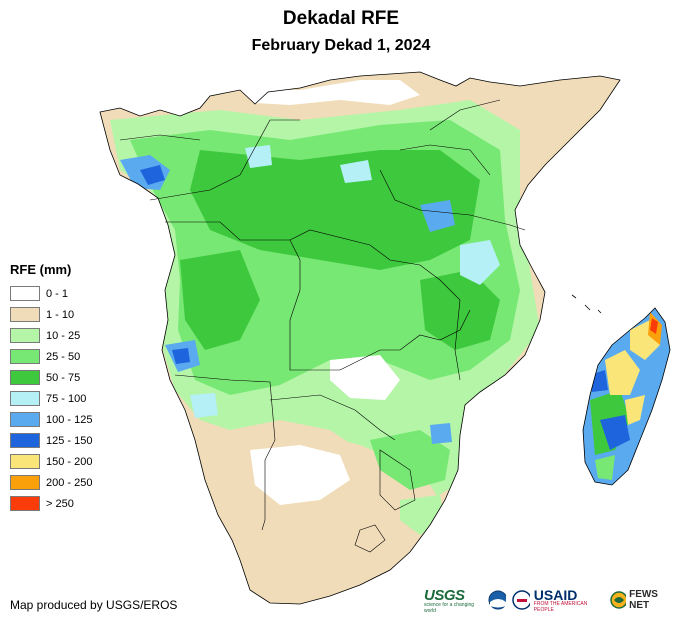 This screenshot has width=682, height=624. I want to click on usaid-logo: USAID FROM THE AMERICAN PEOPLE, so click(568, 600).